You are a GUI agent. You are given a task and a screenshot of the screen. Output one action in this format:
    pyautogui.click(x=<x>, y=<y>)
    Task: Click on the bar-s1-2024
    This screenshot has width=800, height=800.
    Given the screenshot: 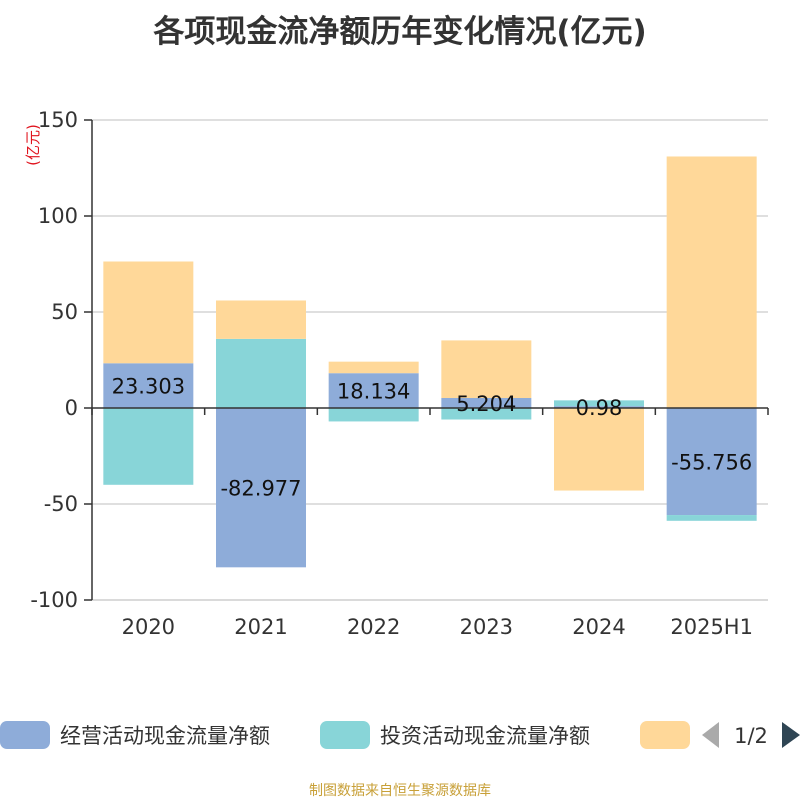 What is the action you would take?
    pyautogui.click(x=599, y=407)
    